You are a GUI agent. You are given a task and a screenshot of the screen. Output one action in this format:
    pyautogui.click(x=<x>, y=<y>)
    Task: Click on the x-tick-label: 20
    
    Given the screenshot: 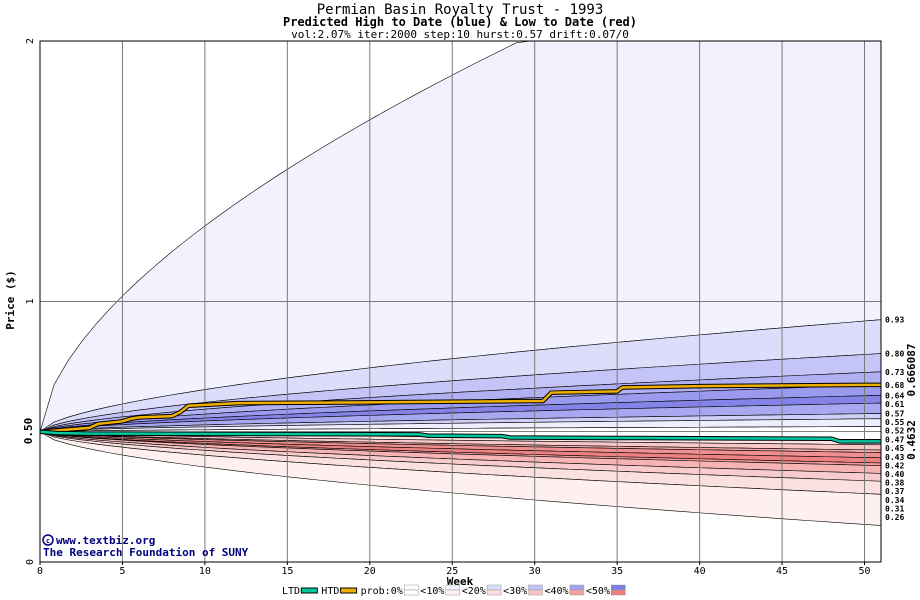 What is the action you would take?
    pyautogui.click(x=370, y=571)
    